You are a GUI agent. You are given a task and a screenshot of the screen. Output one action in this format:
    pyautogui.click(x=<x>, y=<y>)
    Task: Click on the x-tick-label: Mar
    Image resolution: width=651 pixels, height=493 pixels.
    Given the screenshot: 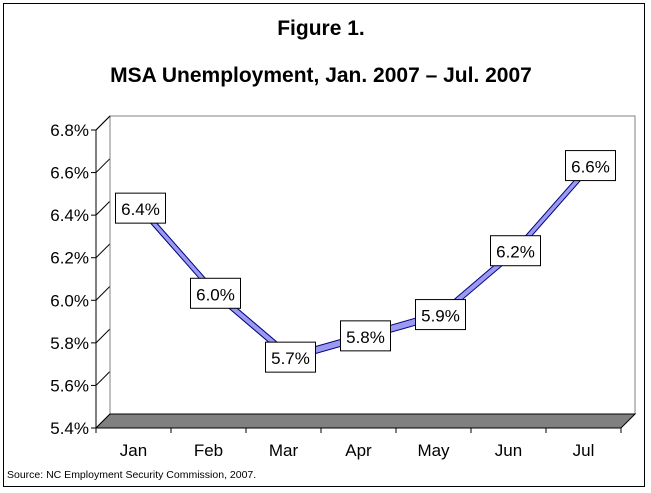 What is the action you would take?
    pyautogui.click(x=284, y=450)
    